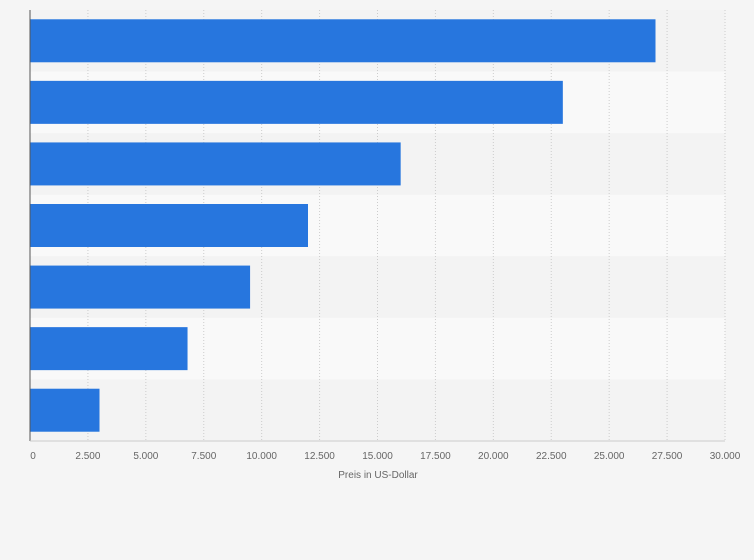 Image resolution: width=754 pixels, height=560 pixels. I want to click on x-tick-label: 15.000, so click(377, 456).